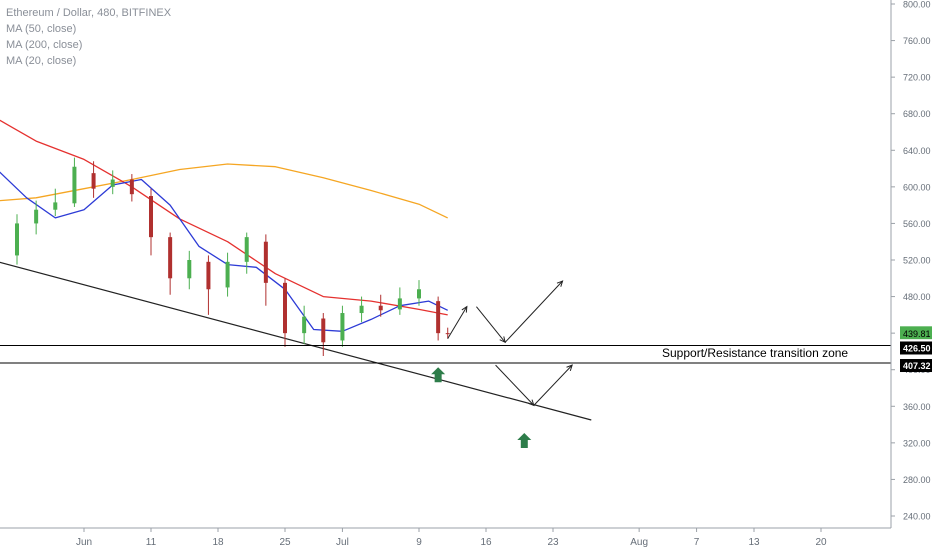 This screenshot has height=550, width=932. What do you see at coordinates (533, 311) in the screenshot?
I see `scenario-breakout-arrow` at bounding box center [533, 311].